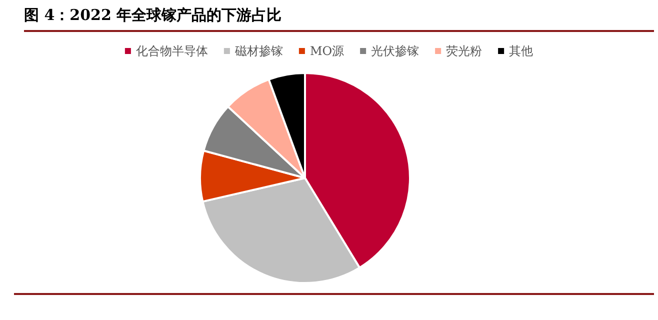 This screenshot has height=320, width=658. Describe the element at coordinates (172, 51) in the screenshot. I see `legend-label: 化合物半导体` at that location.